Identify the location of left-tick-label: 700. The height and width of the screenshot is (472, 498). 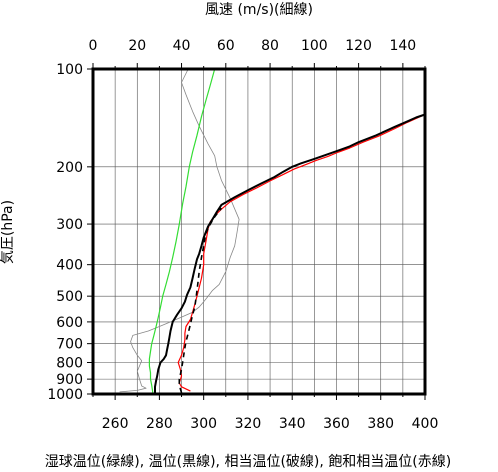
(69, 345).